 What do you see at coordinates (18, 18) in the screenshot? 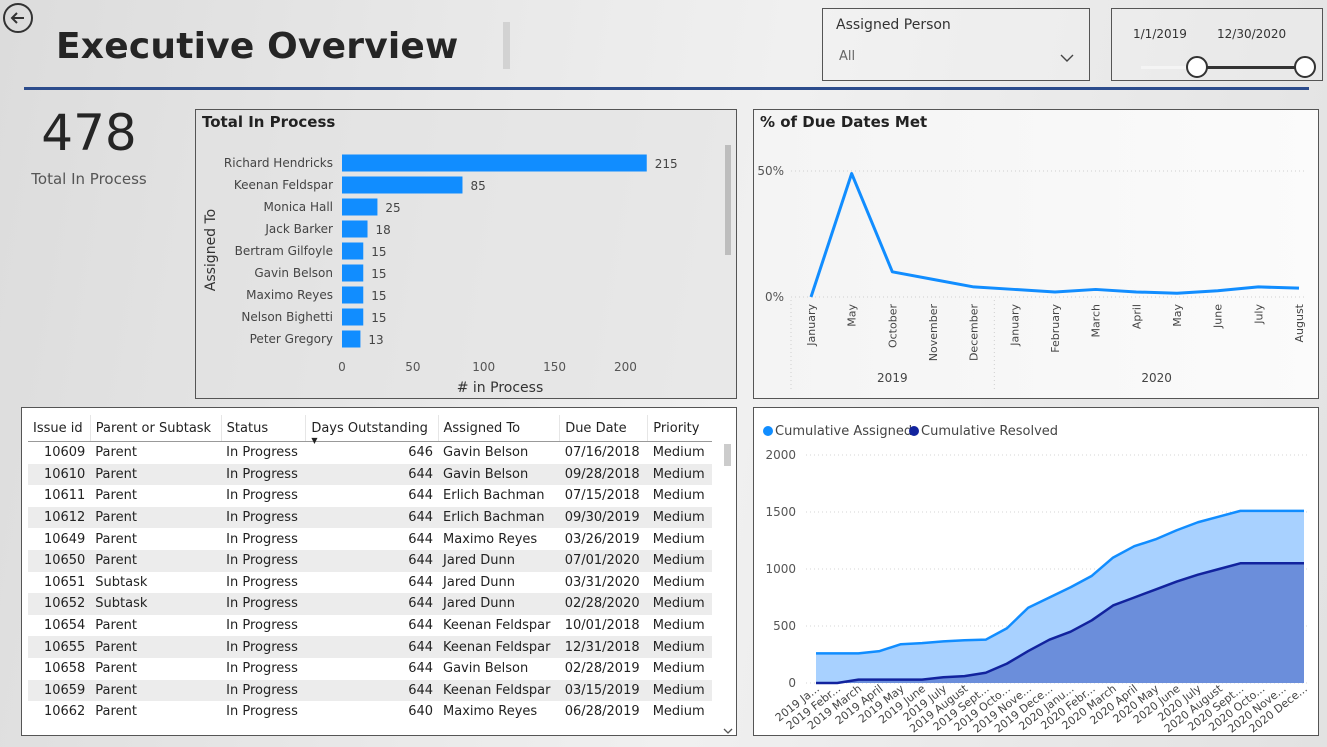
I see `back-arrow-icon` at bounding box center [18, 18].